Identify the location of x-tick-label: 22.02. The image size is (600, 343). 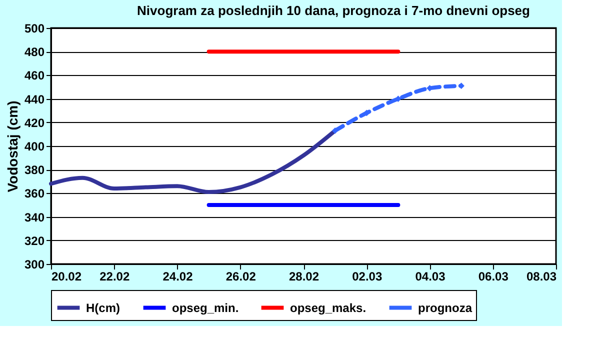
(115, 277).